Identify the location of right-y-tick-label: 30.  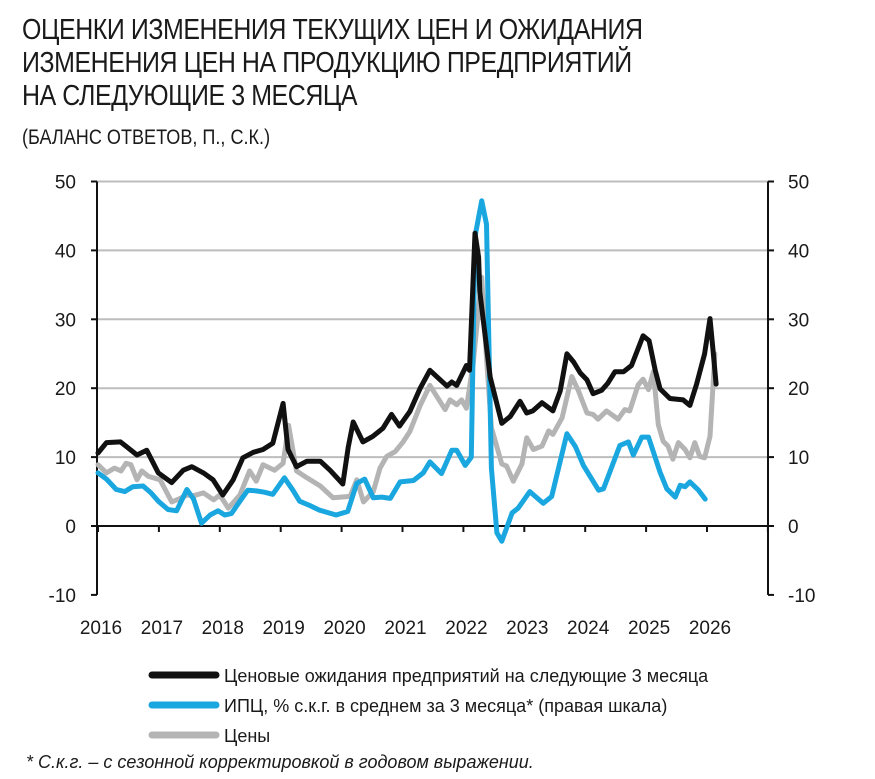
(798, 320).